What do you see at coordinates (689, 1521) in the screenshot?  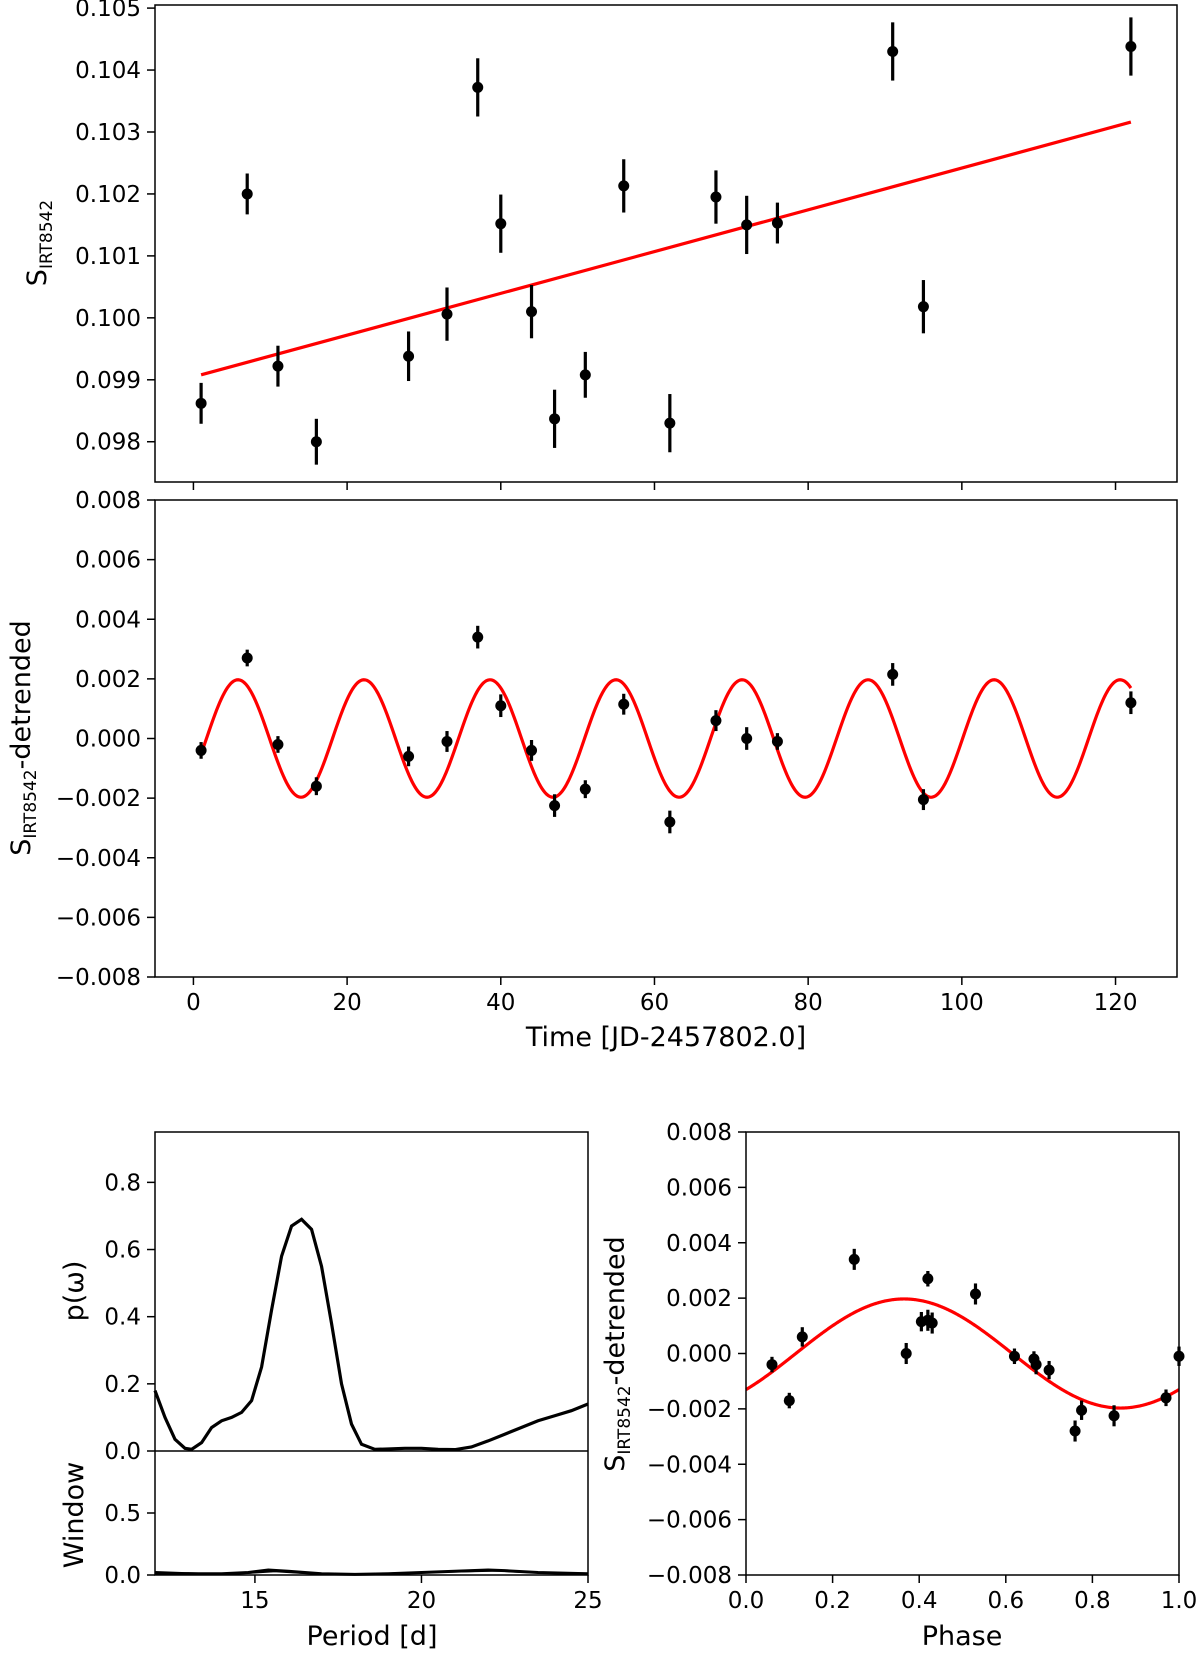 I see `phase-ytick-label: −0.006` at bounding box center [689, 1521].